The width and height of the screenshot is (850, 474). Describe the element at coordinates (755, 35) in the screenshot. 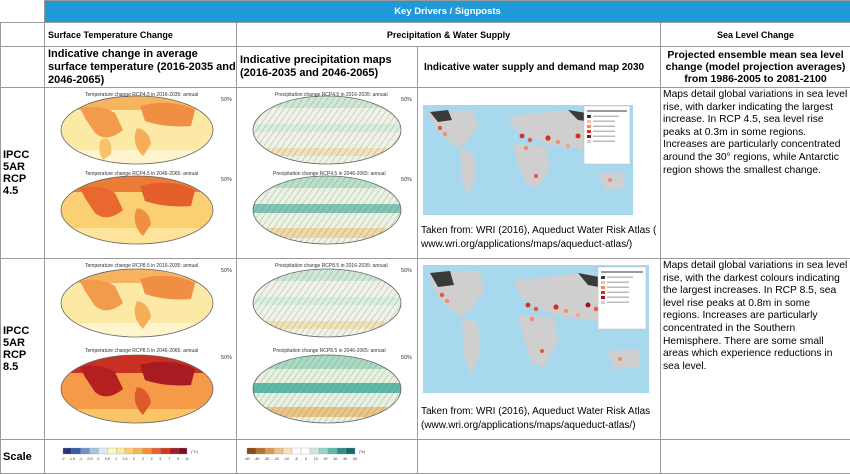

I see `section-sea: Sea Level Change` at that location.